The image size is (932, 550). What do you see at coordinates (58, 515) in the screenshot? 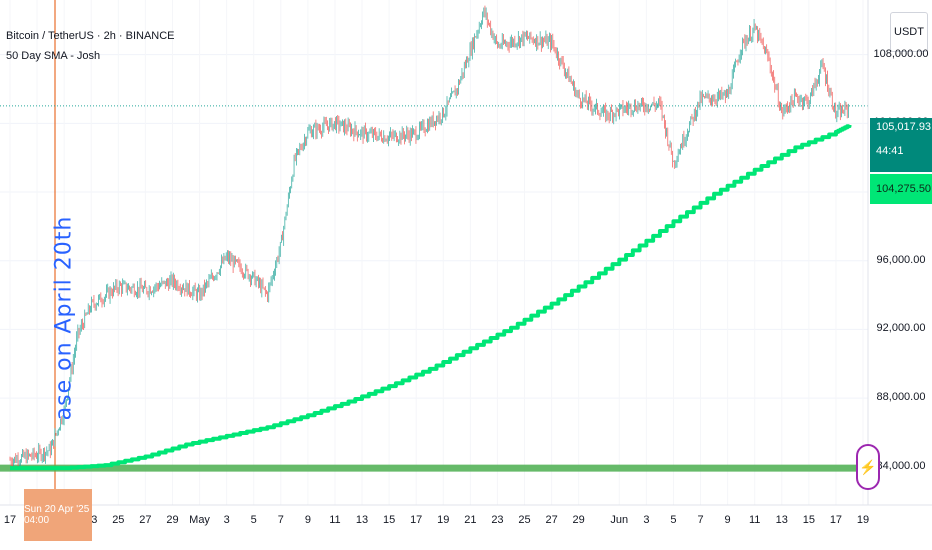
I see `crosshair-date-label: Sun 20 Apr '25 04:00` at bounding box center [58, 515].